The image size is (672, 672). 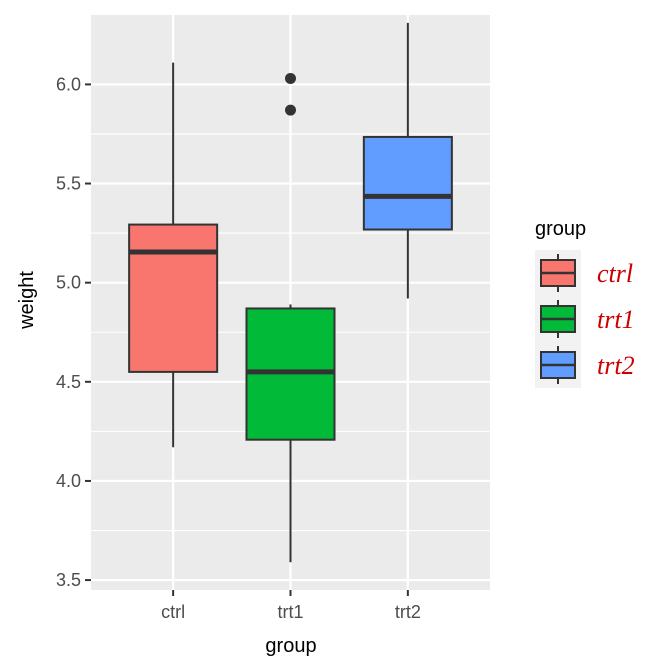 I want to click on y-tick-label: 6.0, so click(x=68, y=84).